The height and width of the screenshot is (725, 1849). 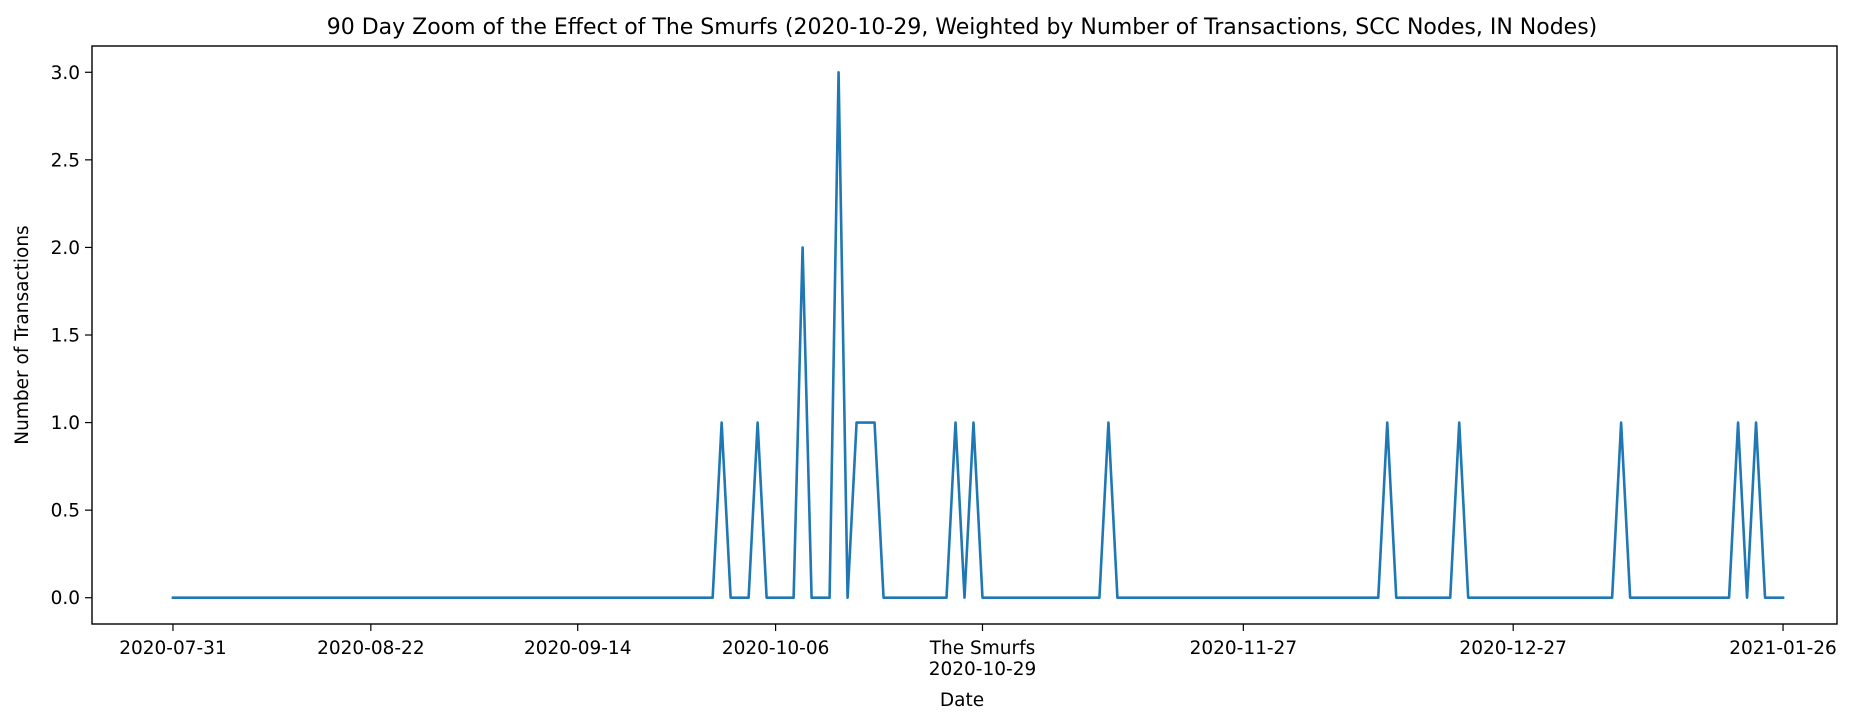 What do you see at coordinates (1244, 648) in the screenshot?
I see `x-tick-label: 2020-11-27` at bounding box center [1244, 648].